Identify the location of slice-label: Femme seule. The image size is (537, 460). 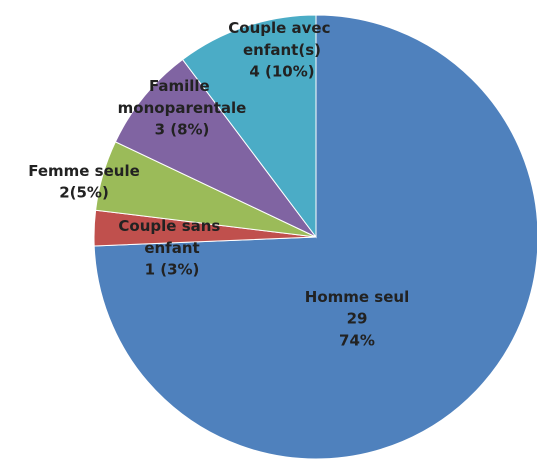
(84, 171).